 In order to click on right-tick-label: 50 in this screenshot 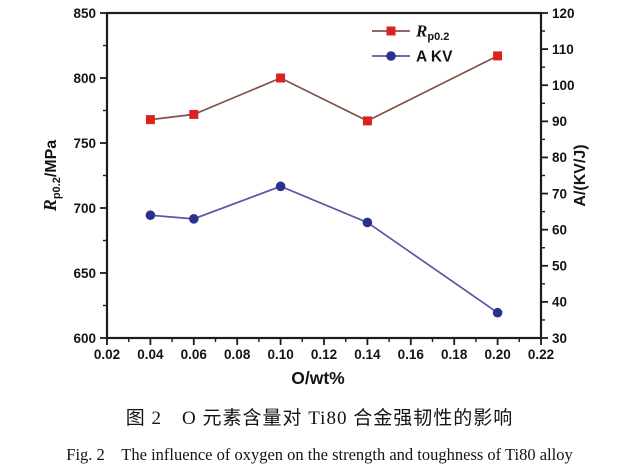, I will do `click(559, 266)`.